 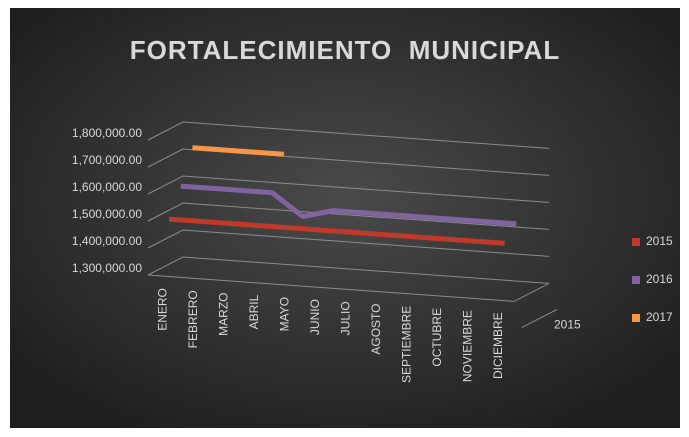 What do you see at coordinates (107, 187) in the screenshot?
I see `y-tick-label: 1,600,000.00` at bounding box center [107, 187].